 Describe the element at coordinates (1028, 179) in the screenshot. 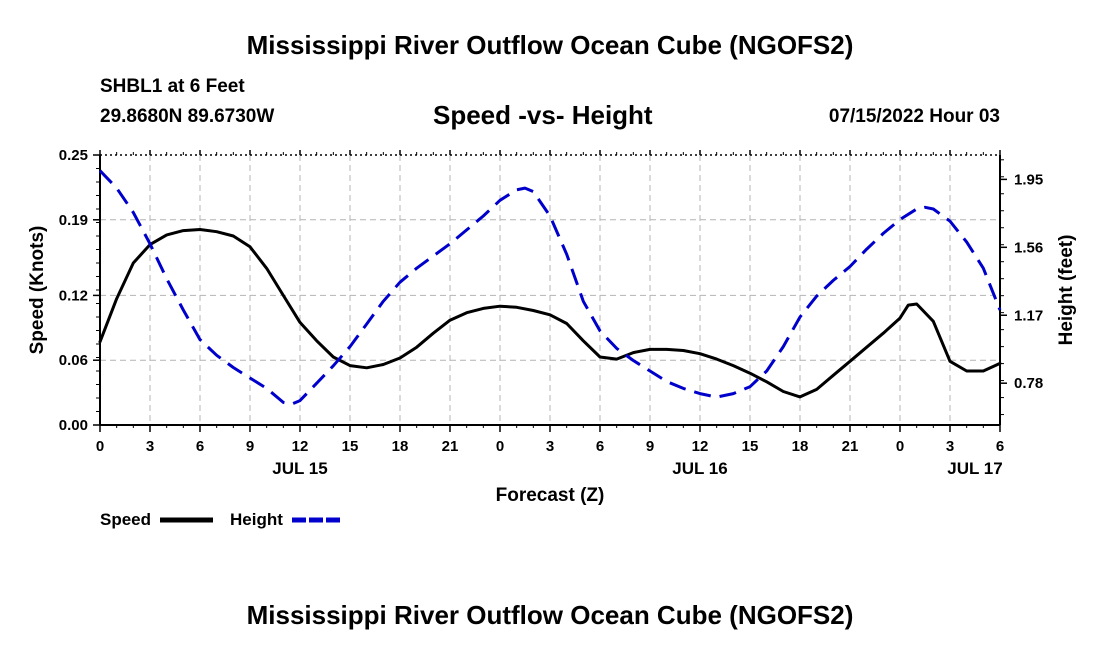

I see `y2-tick-label: 1.95` at that location.